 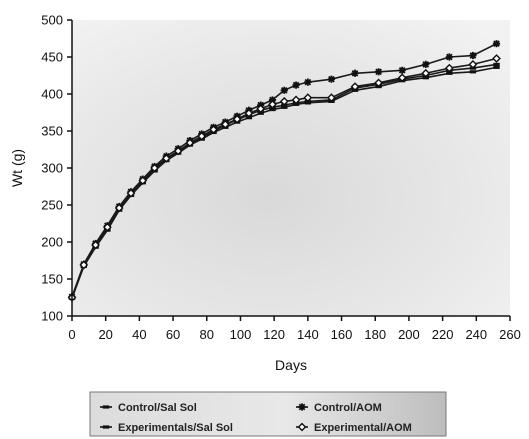 I want to click on x-tick-label: 180, so click(x=375, y=334).